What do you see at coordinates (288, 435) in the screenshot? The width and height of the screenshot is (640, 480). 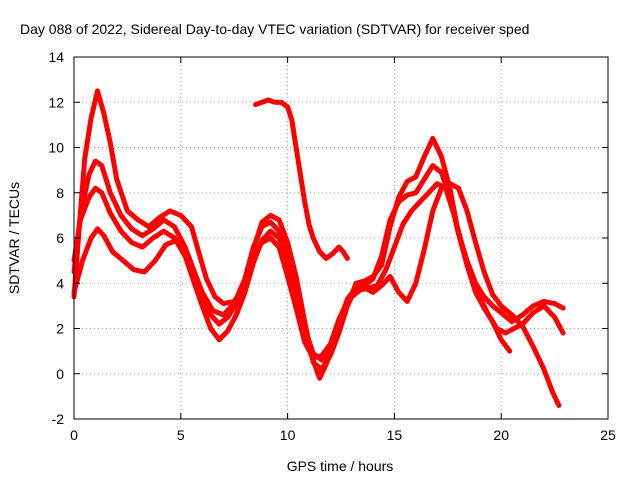 I see `x-tick-label: 10` at bounding box center [288, 435].